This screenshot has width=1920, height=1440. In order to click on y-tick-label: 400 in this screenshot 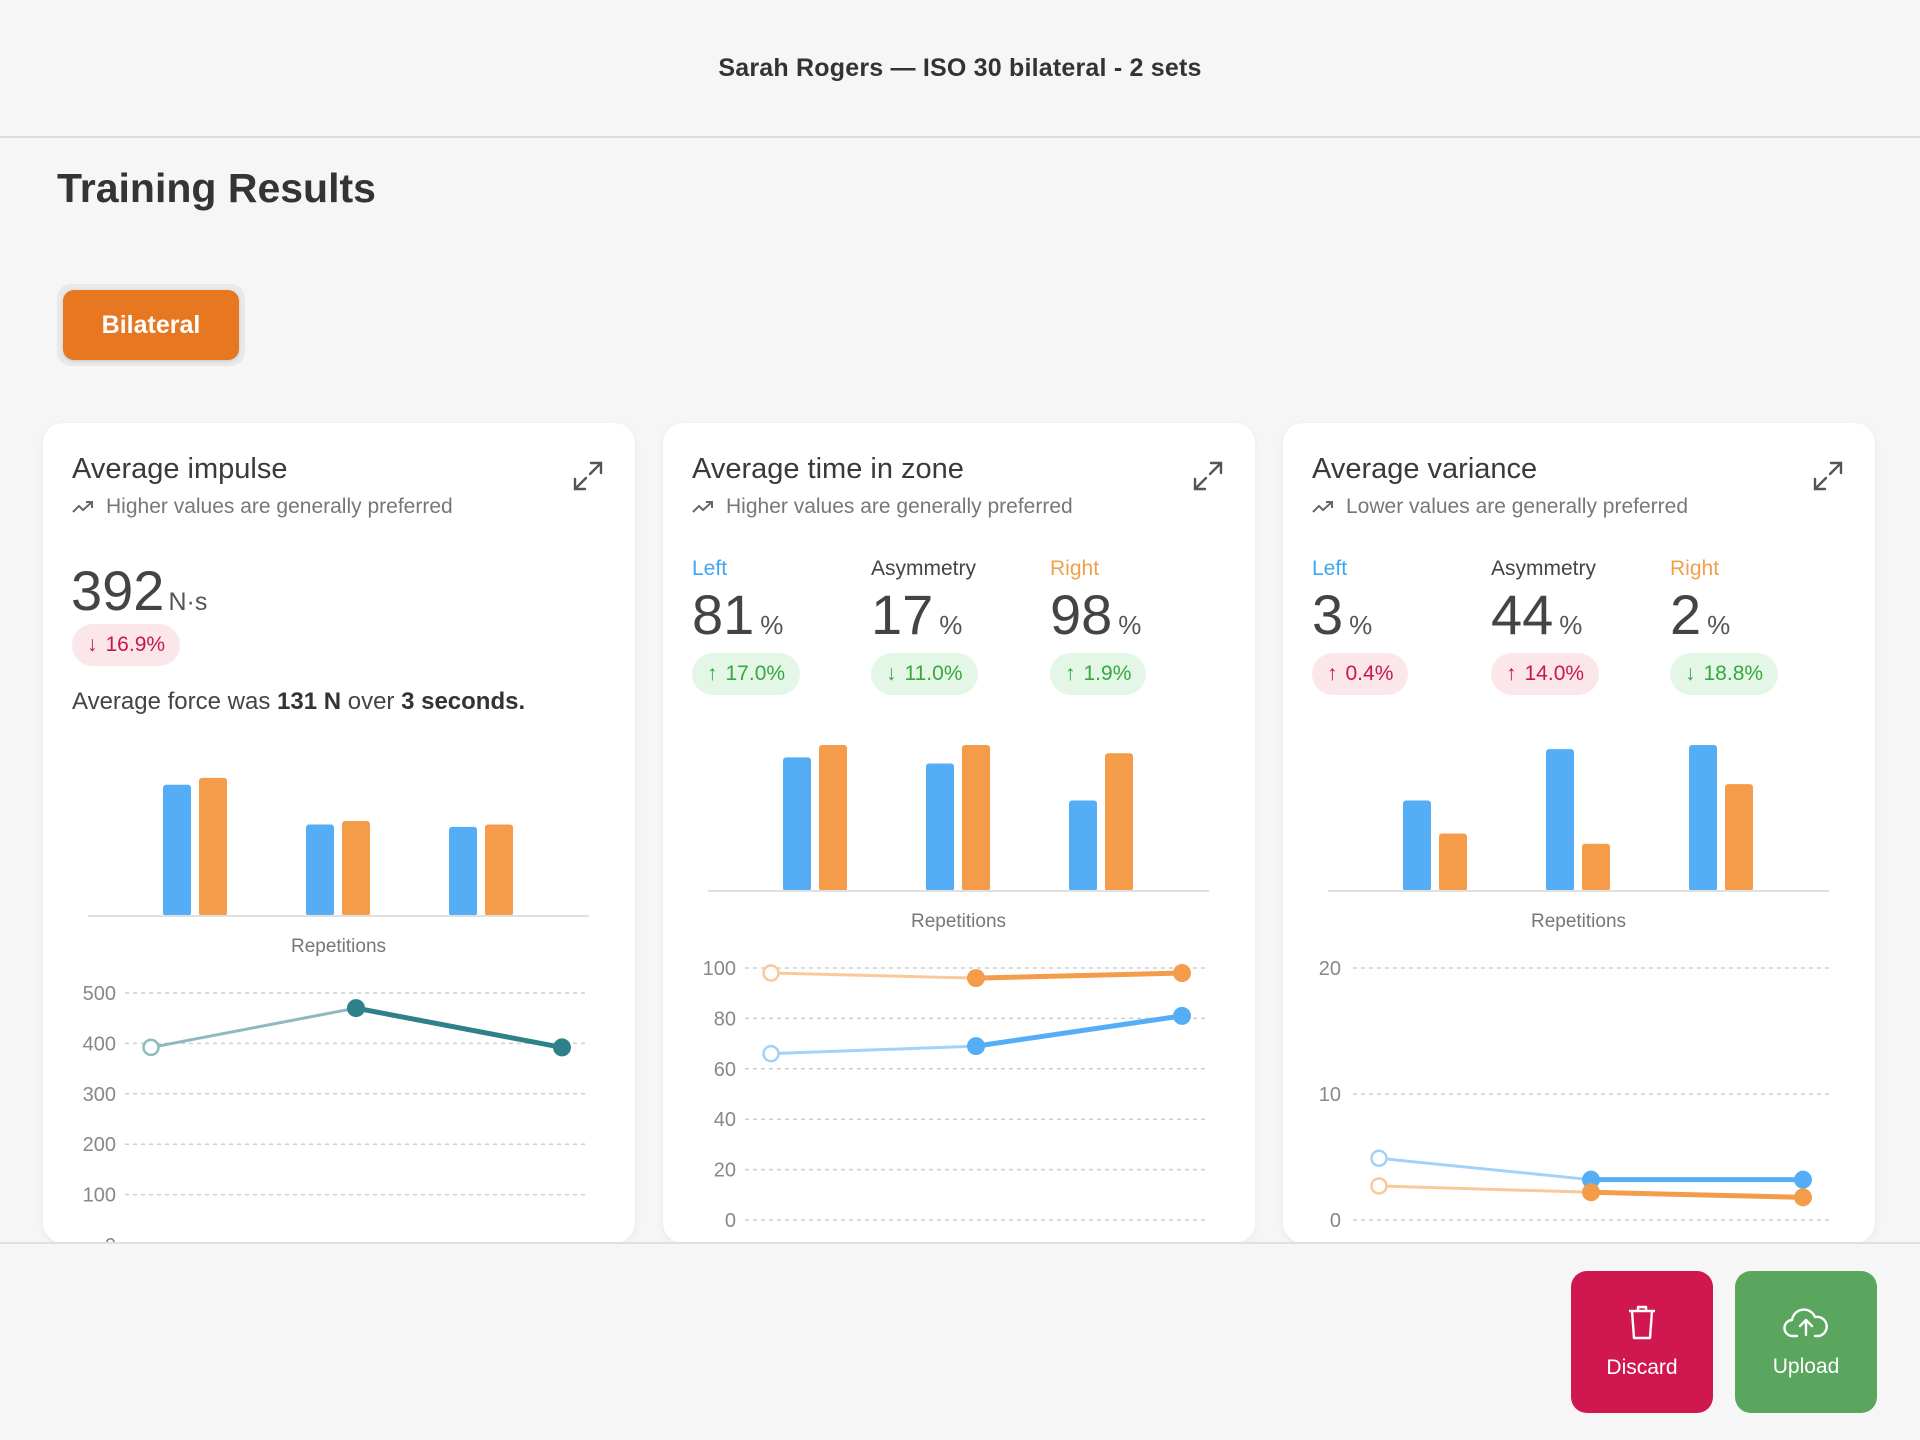, I will do `click(99, 1044)`.